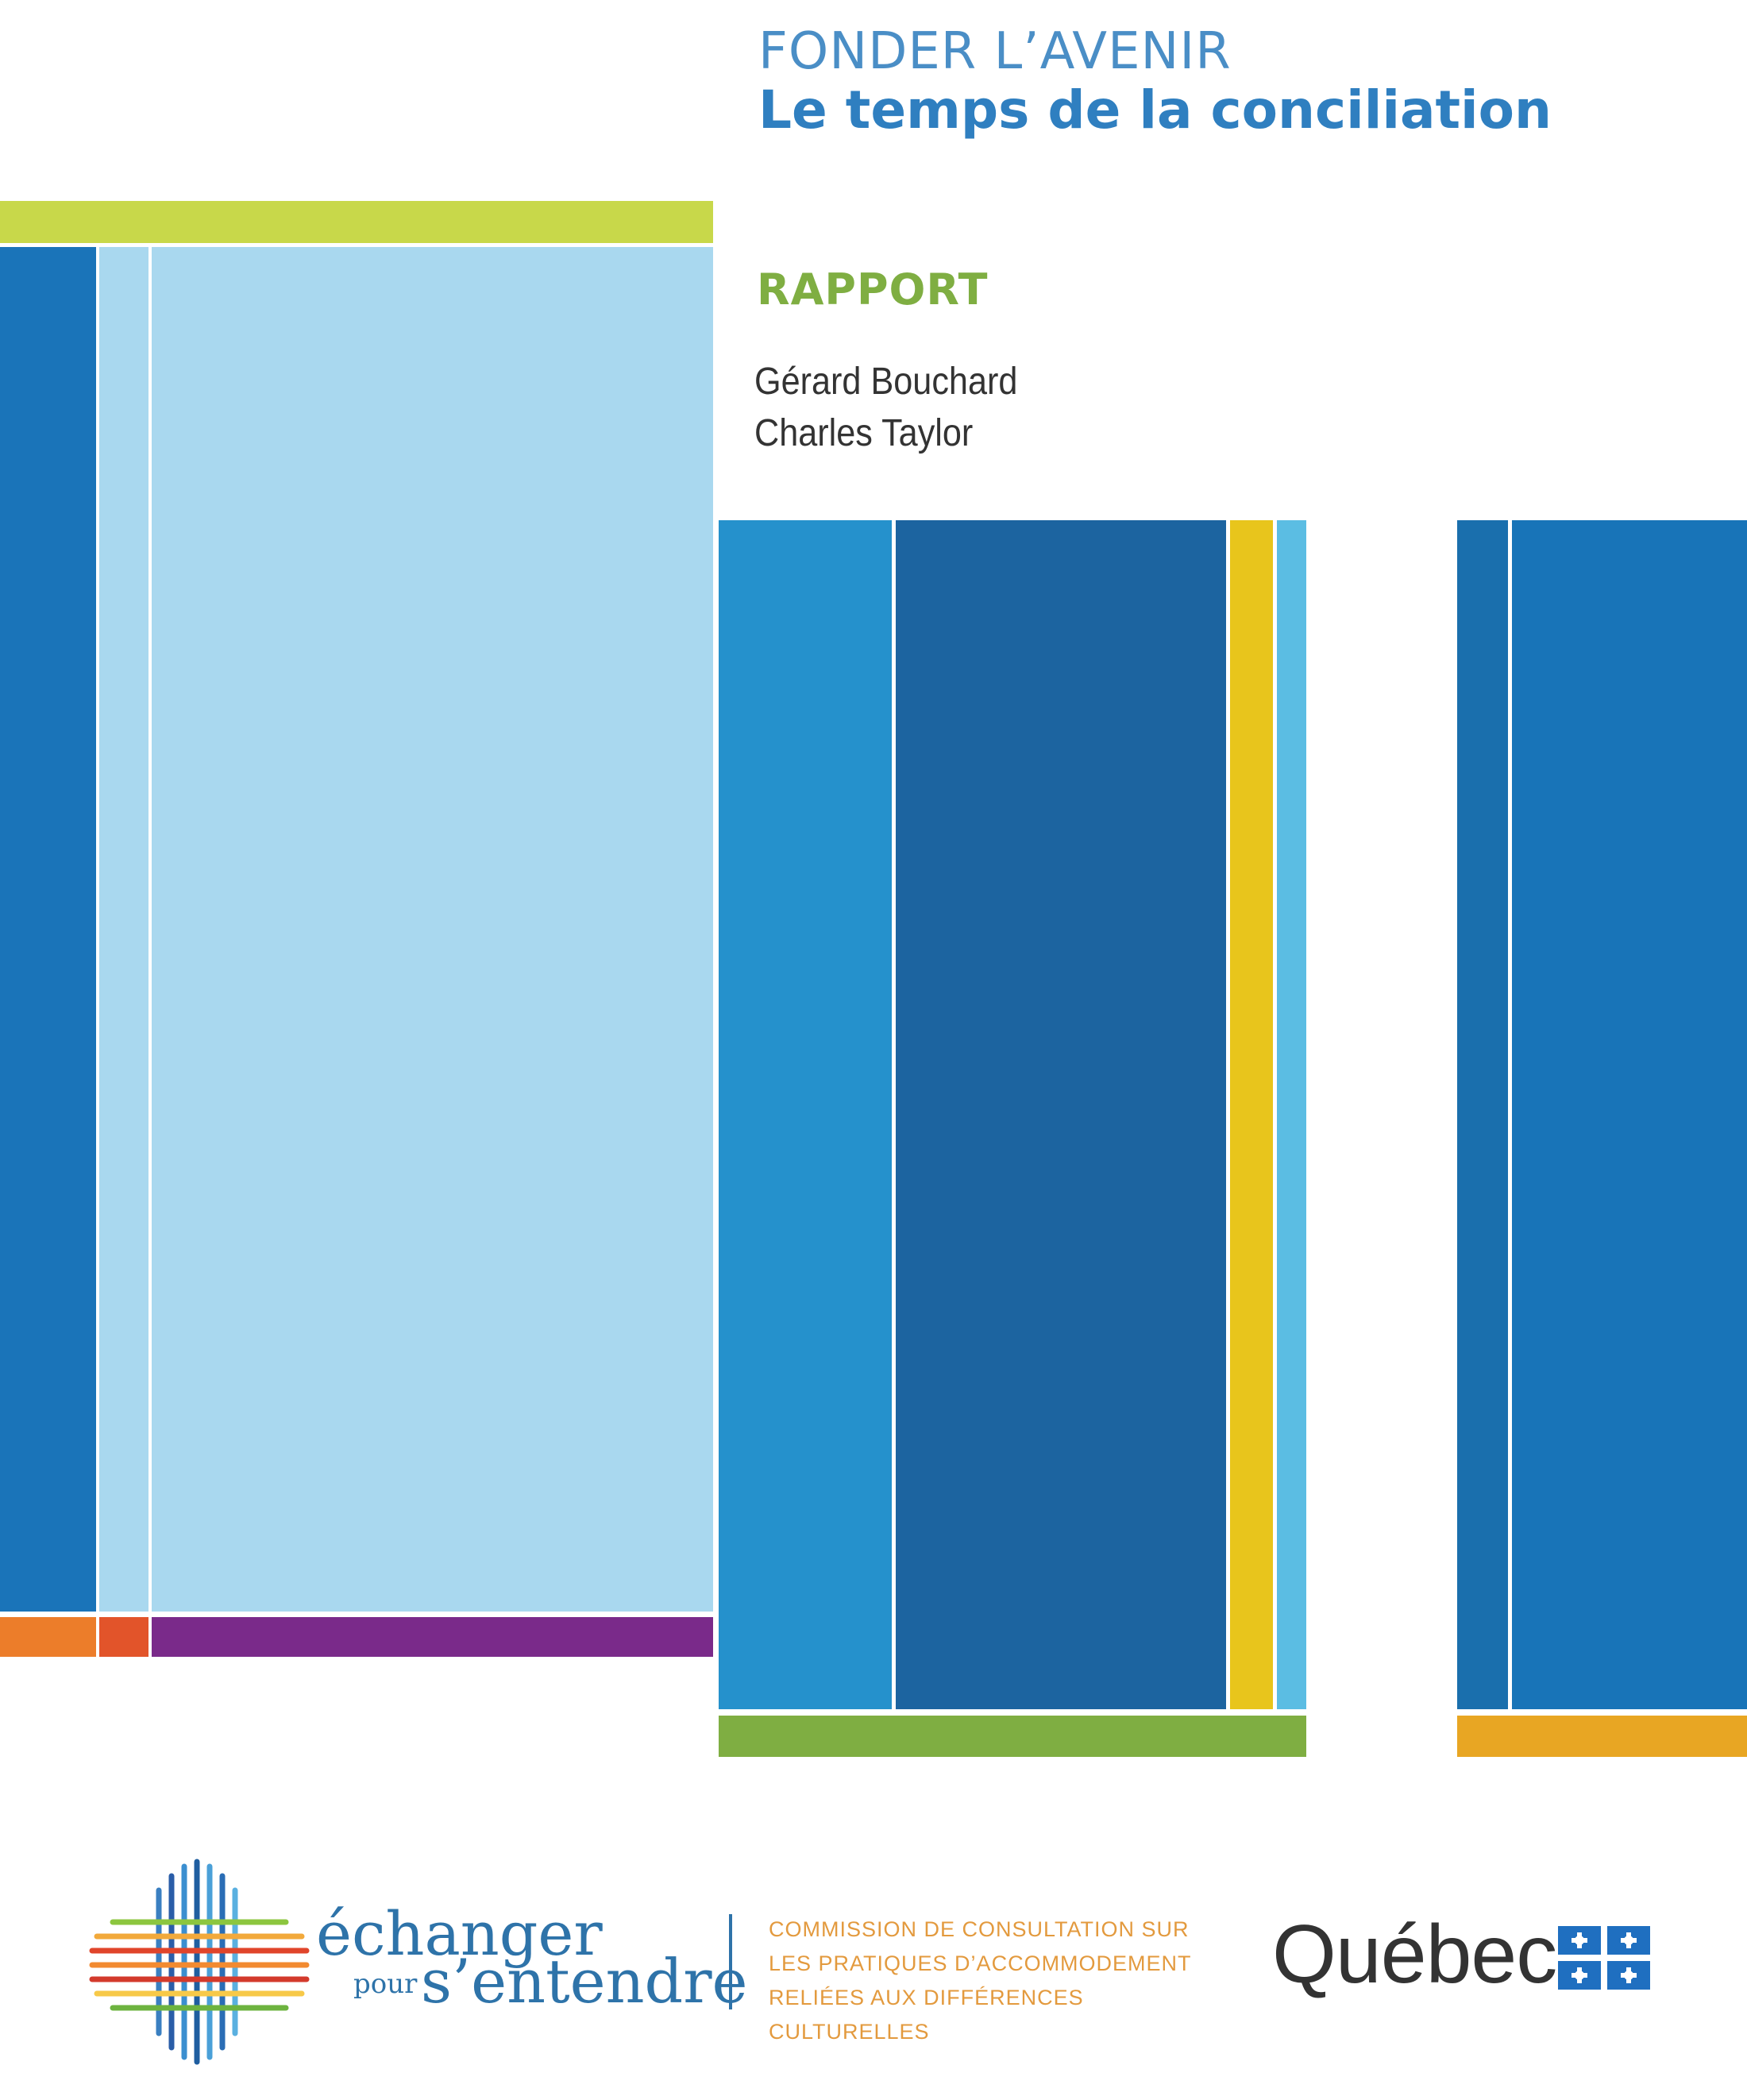 The height and width of the screenshot is (2100, 1747). Describe the element at coordinates (1629, 1114) in the screenshot. I see `blue-column-right-wide` at that location.